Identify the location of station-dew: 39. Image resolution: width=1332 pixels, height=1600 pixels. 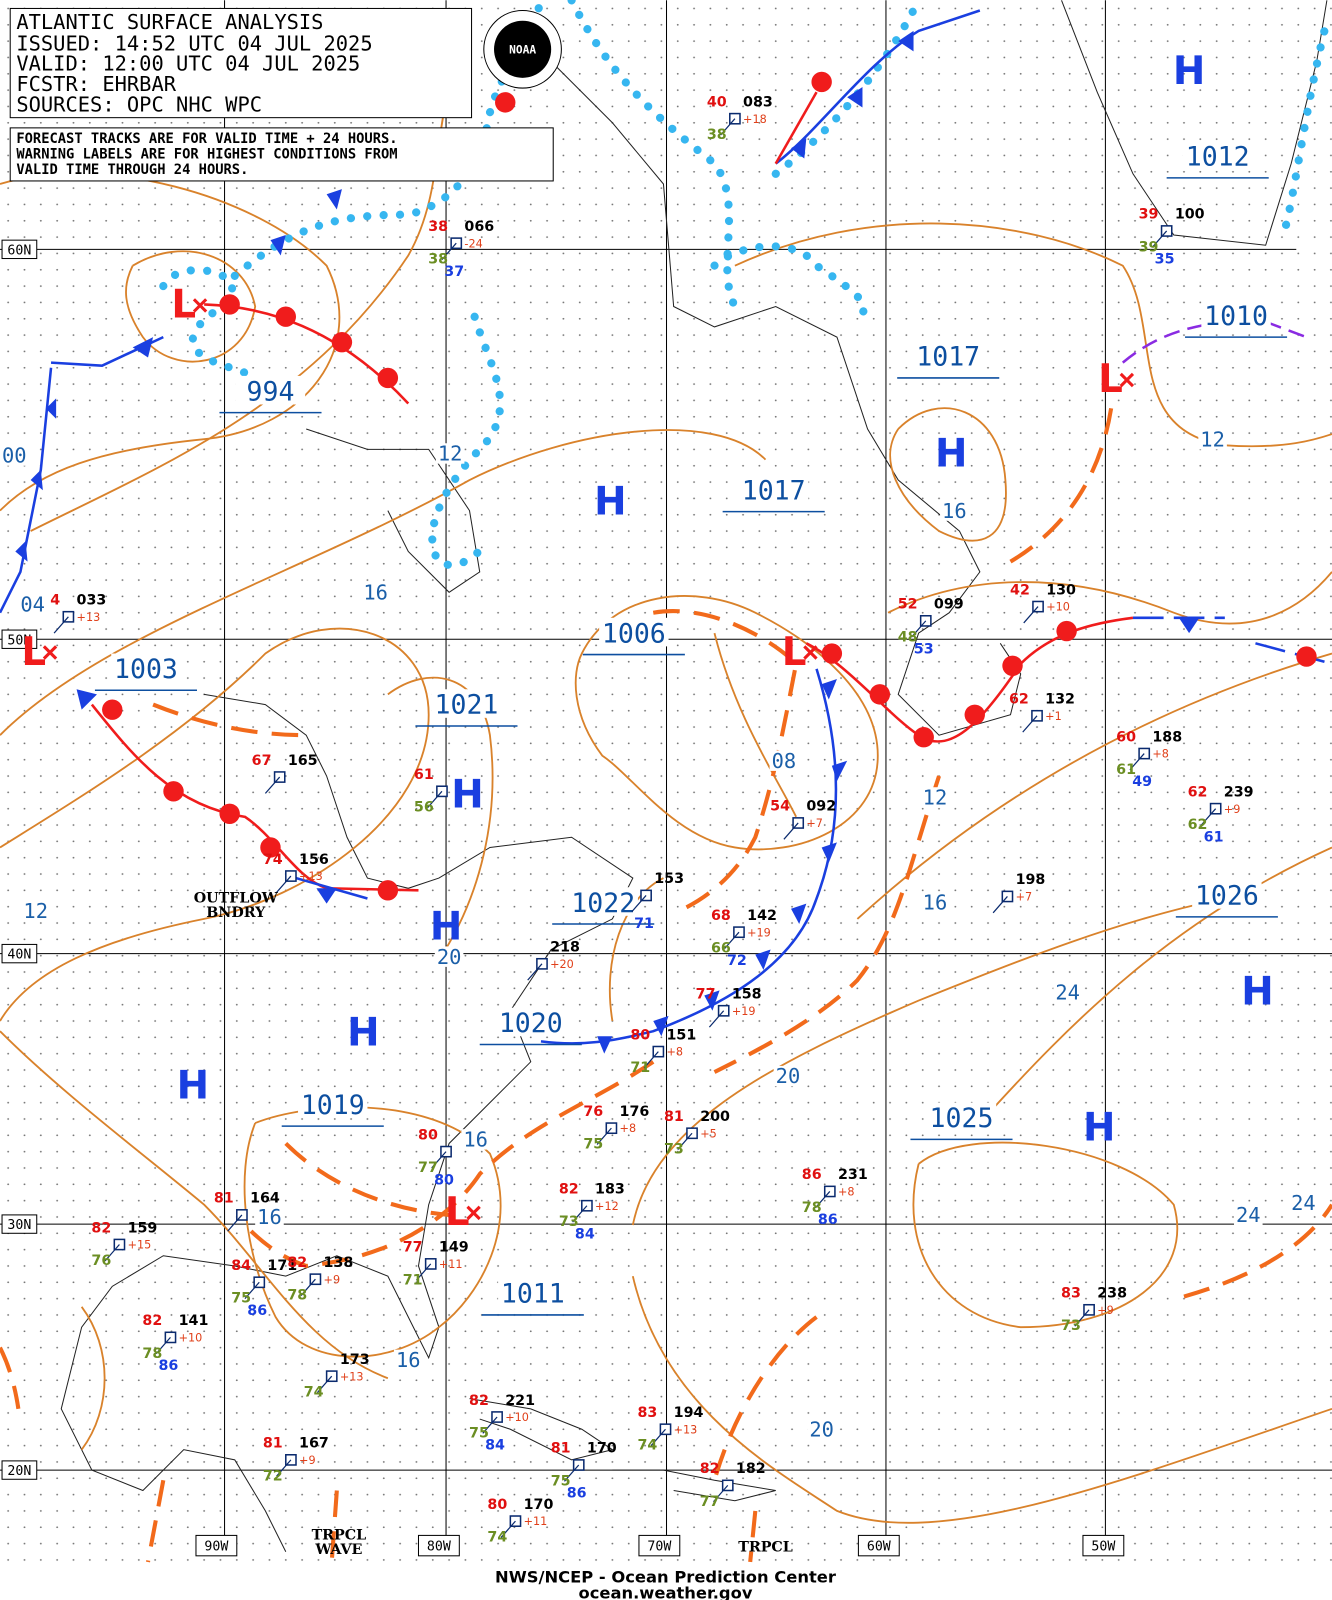
(1149, 247).